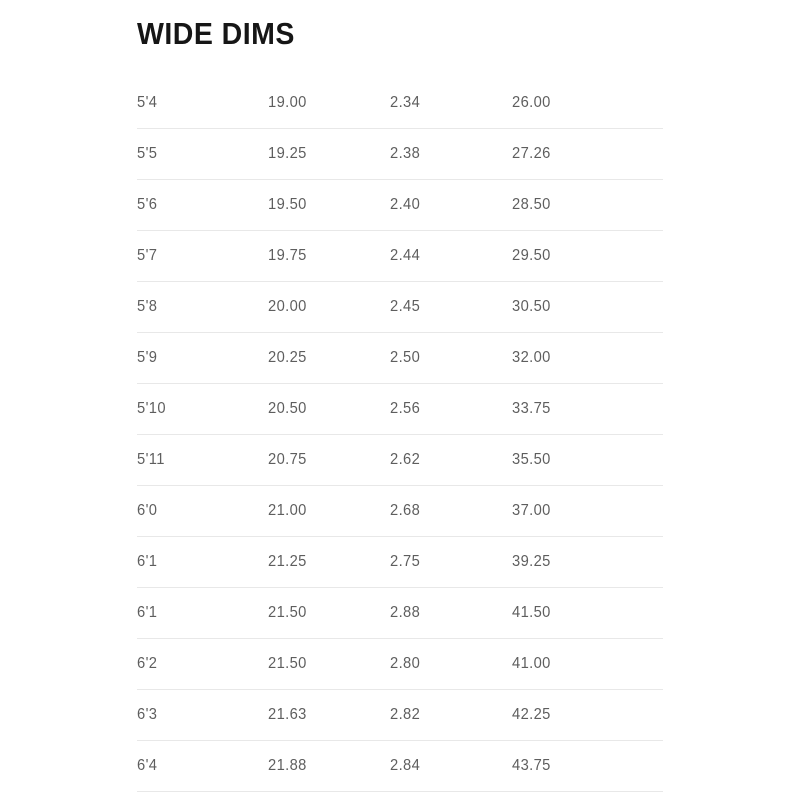  What do you see at coordinates (405, 306) in the screenshot?
I see `table-cell: 2.45` at bounding box center [405, 306].